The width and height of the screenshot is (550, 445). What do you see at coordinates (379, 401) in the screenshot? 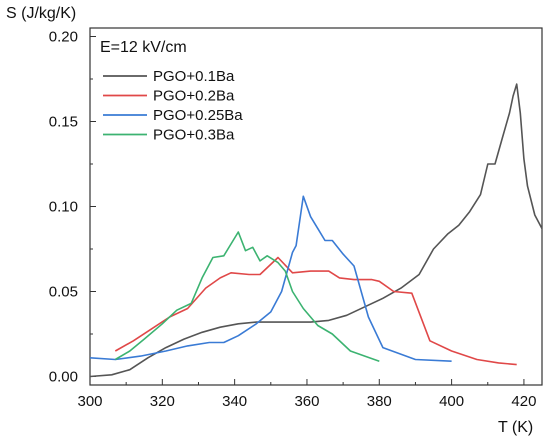
I see `x-tick-label: 380` at bounding box center [379, 401].